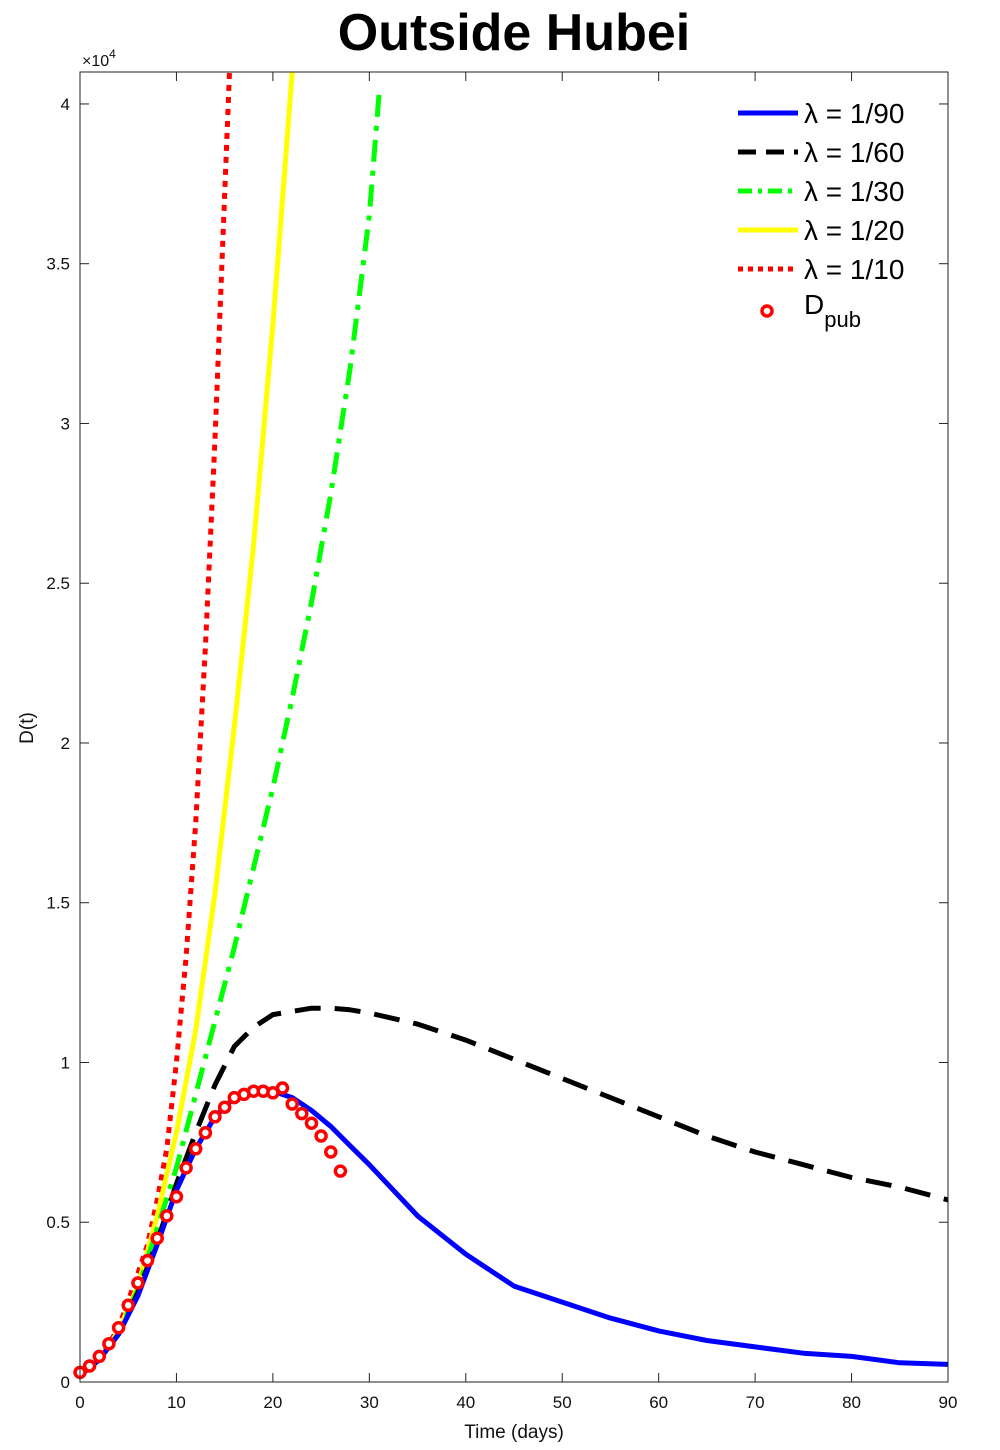  Describe the element at coordinates (842, 319) in the screenshot. I see `legend-label-subscript: pub` at that location.